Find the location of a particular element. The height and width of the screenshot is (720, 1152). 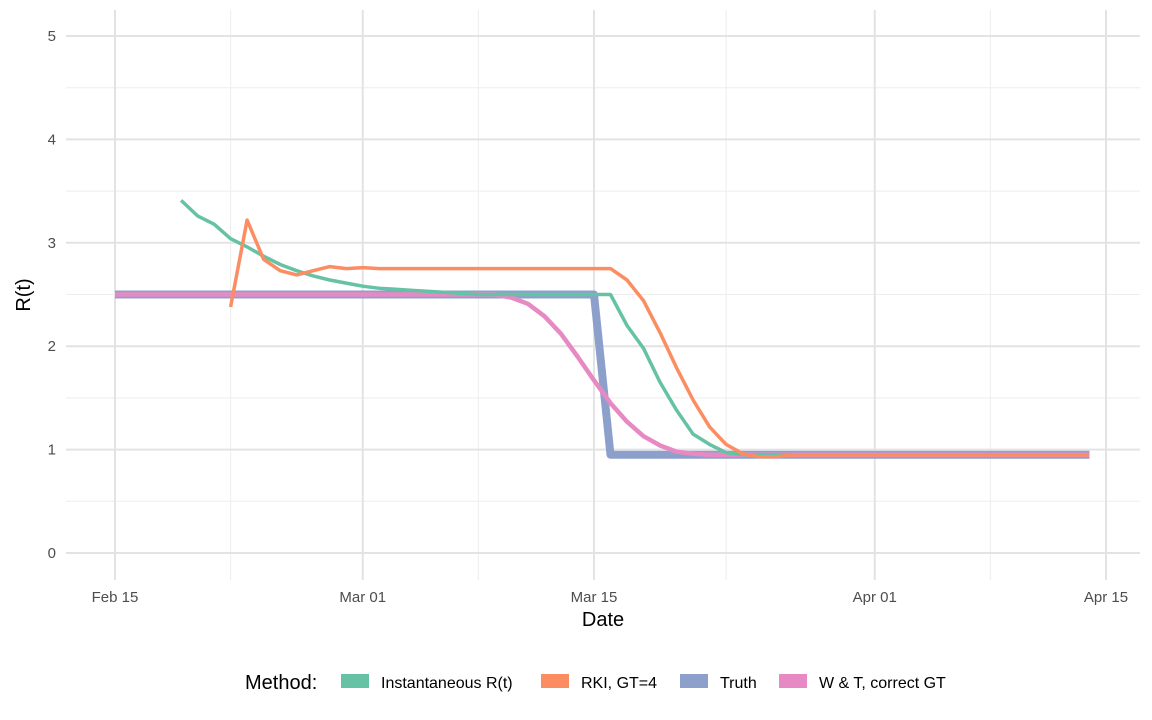

legend-label: Instantaneous R(t) is located at coordinates (447, 683).